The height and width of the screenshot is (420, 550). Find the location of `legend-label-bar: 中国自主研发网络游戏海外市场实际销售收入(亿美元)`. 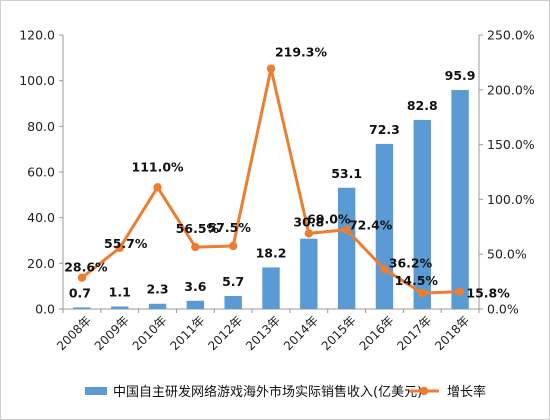

legend-label-bar: 中国自主研发网络游戏海外市场实际销售收入(亿美元) is located at coordinates (267, 392).